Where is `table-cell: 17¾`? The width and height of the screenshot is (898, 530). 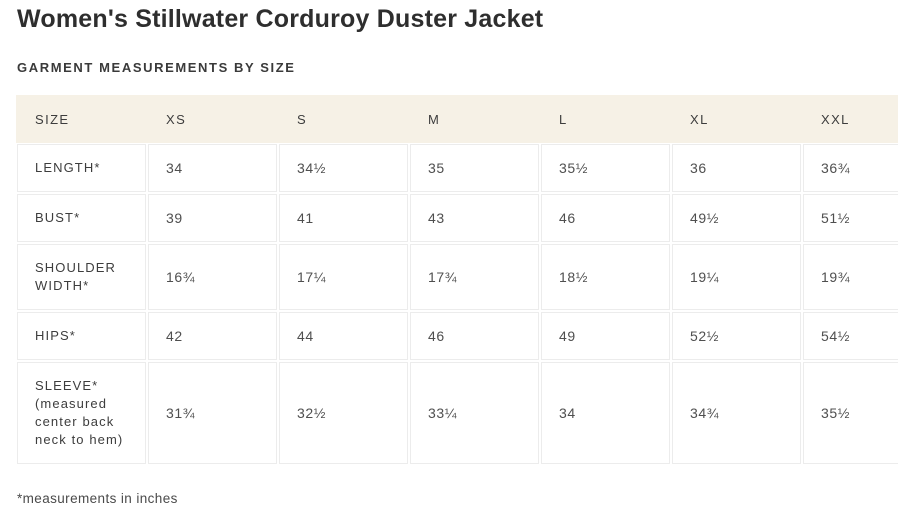
table-cell: 17¾ is located at coordinates (474, 277).